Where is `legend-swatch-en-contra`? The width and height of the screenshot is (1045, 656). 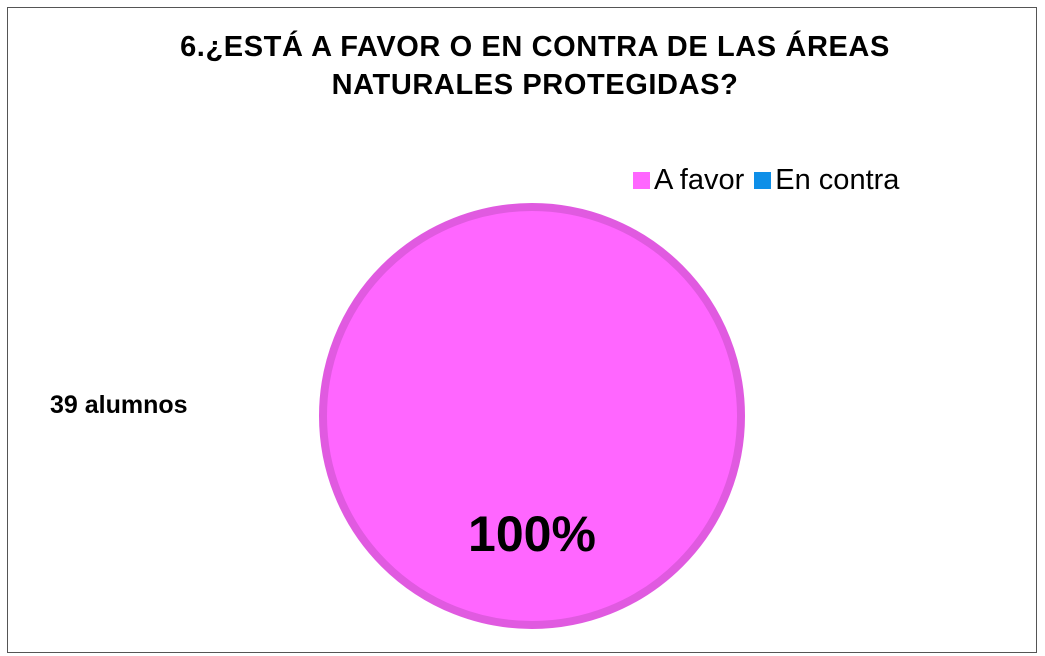 legend-swatch-en-contra is located at coordinates (763, 180).